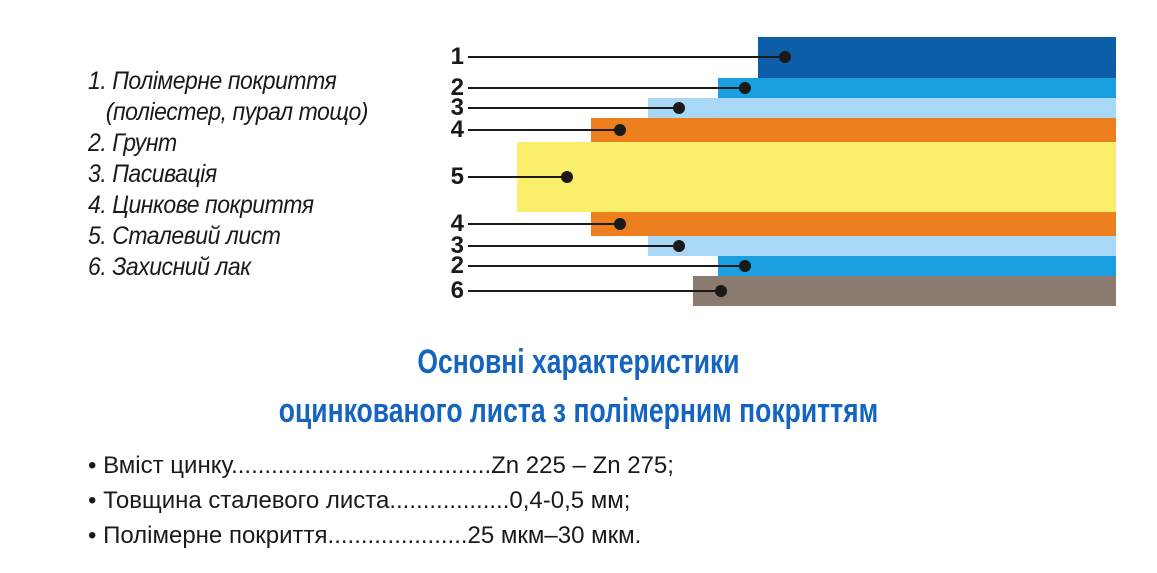 This screenshot has height=573, width=1157. What do you see at coordinates (132, 143) in the screenshot?
I see `legend-item-2: 2. Грунт` at bounding box center [132, 143].